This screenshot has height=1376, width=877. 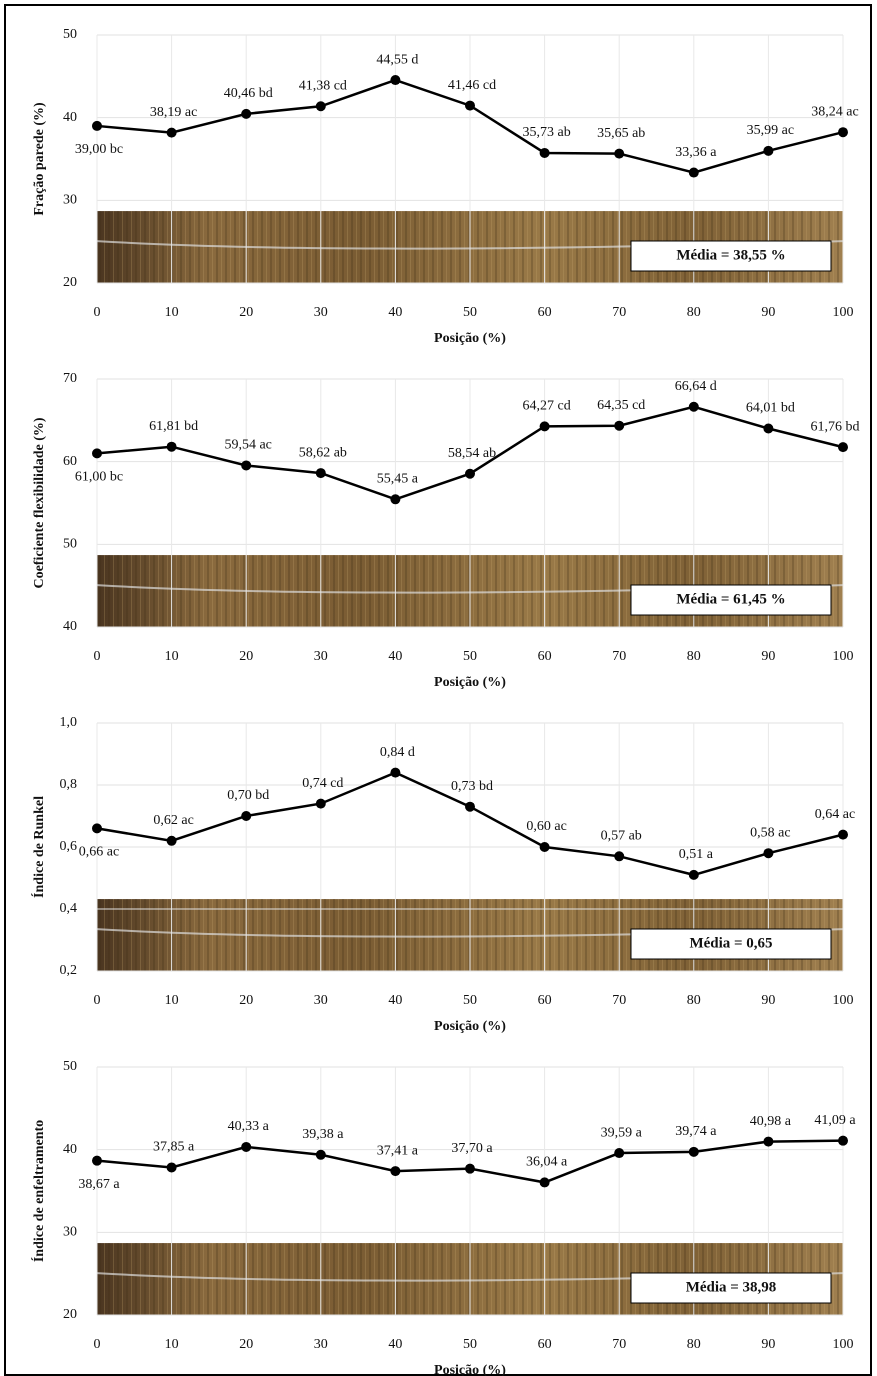 What do you see at coordinates (472, 1148) in the screenshot?
I see `data-label: 37,70 a` at bounding box center [472, 1148].